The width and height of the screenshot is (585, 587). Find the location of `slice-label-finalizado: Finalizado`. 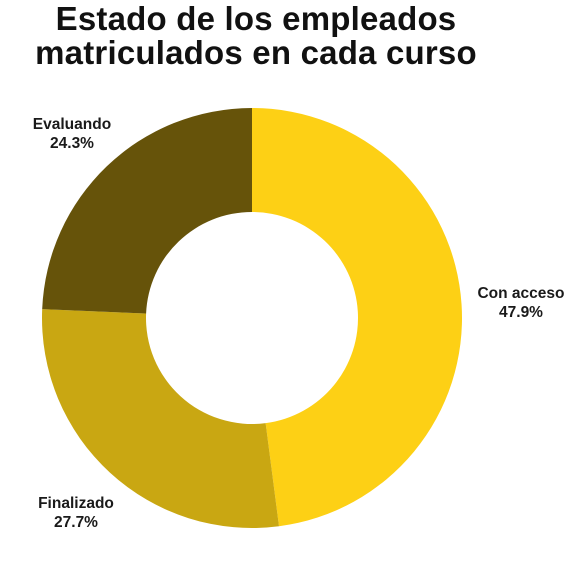

slice-label-finalizado: Finalizado is located at coordinates (76, 503).